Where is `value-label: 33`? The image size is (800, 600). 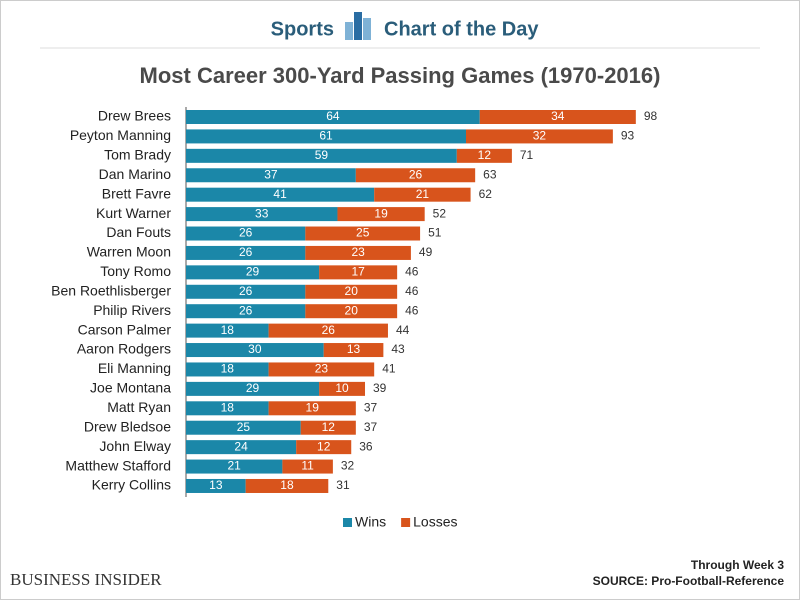 value-label: 33 is located at coordinates (262, 213).